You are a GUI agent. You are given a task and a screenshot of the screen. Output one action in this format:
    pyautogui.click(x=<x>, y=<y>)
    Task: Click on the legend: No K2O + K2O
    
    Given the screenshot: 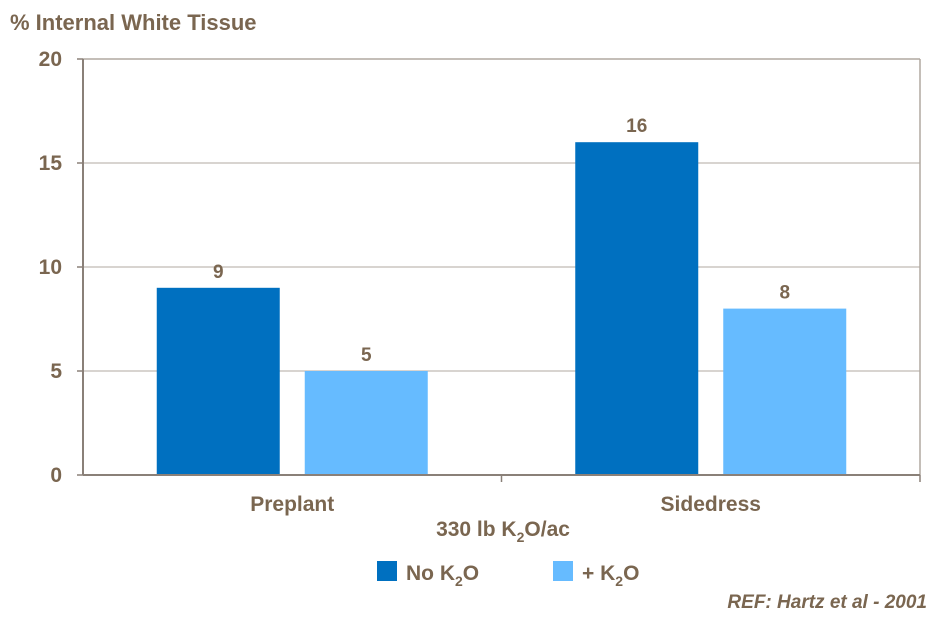 What is the action you would take?
    pyautogui.click(x=508, y=575)
    